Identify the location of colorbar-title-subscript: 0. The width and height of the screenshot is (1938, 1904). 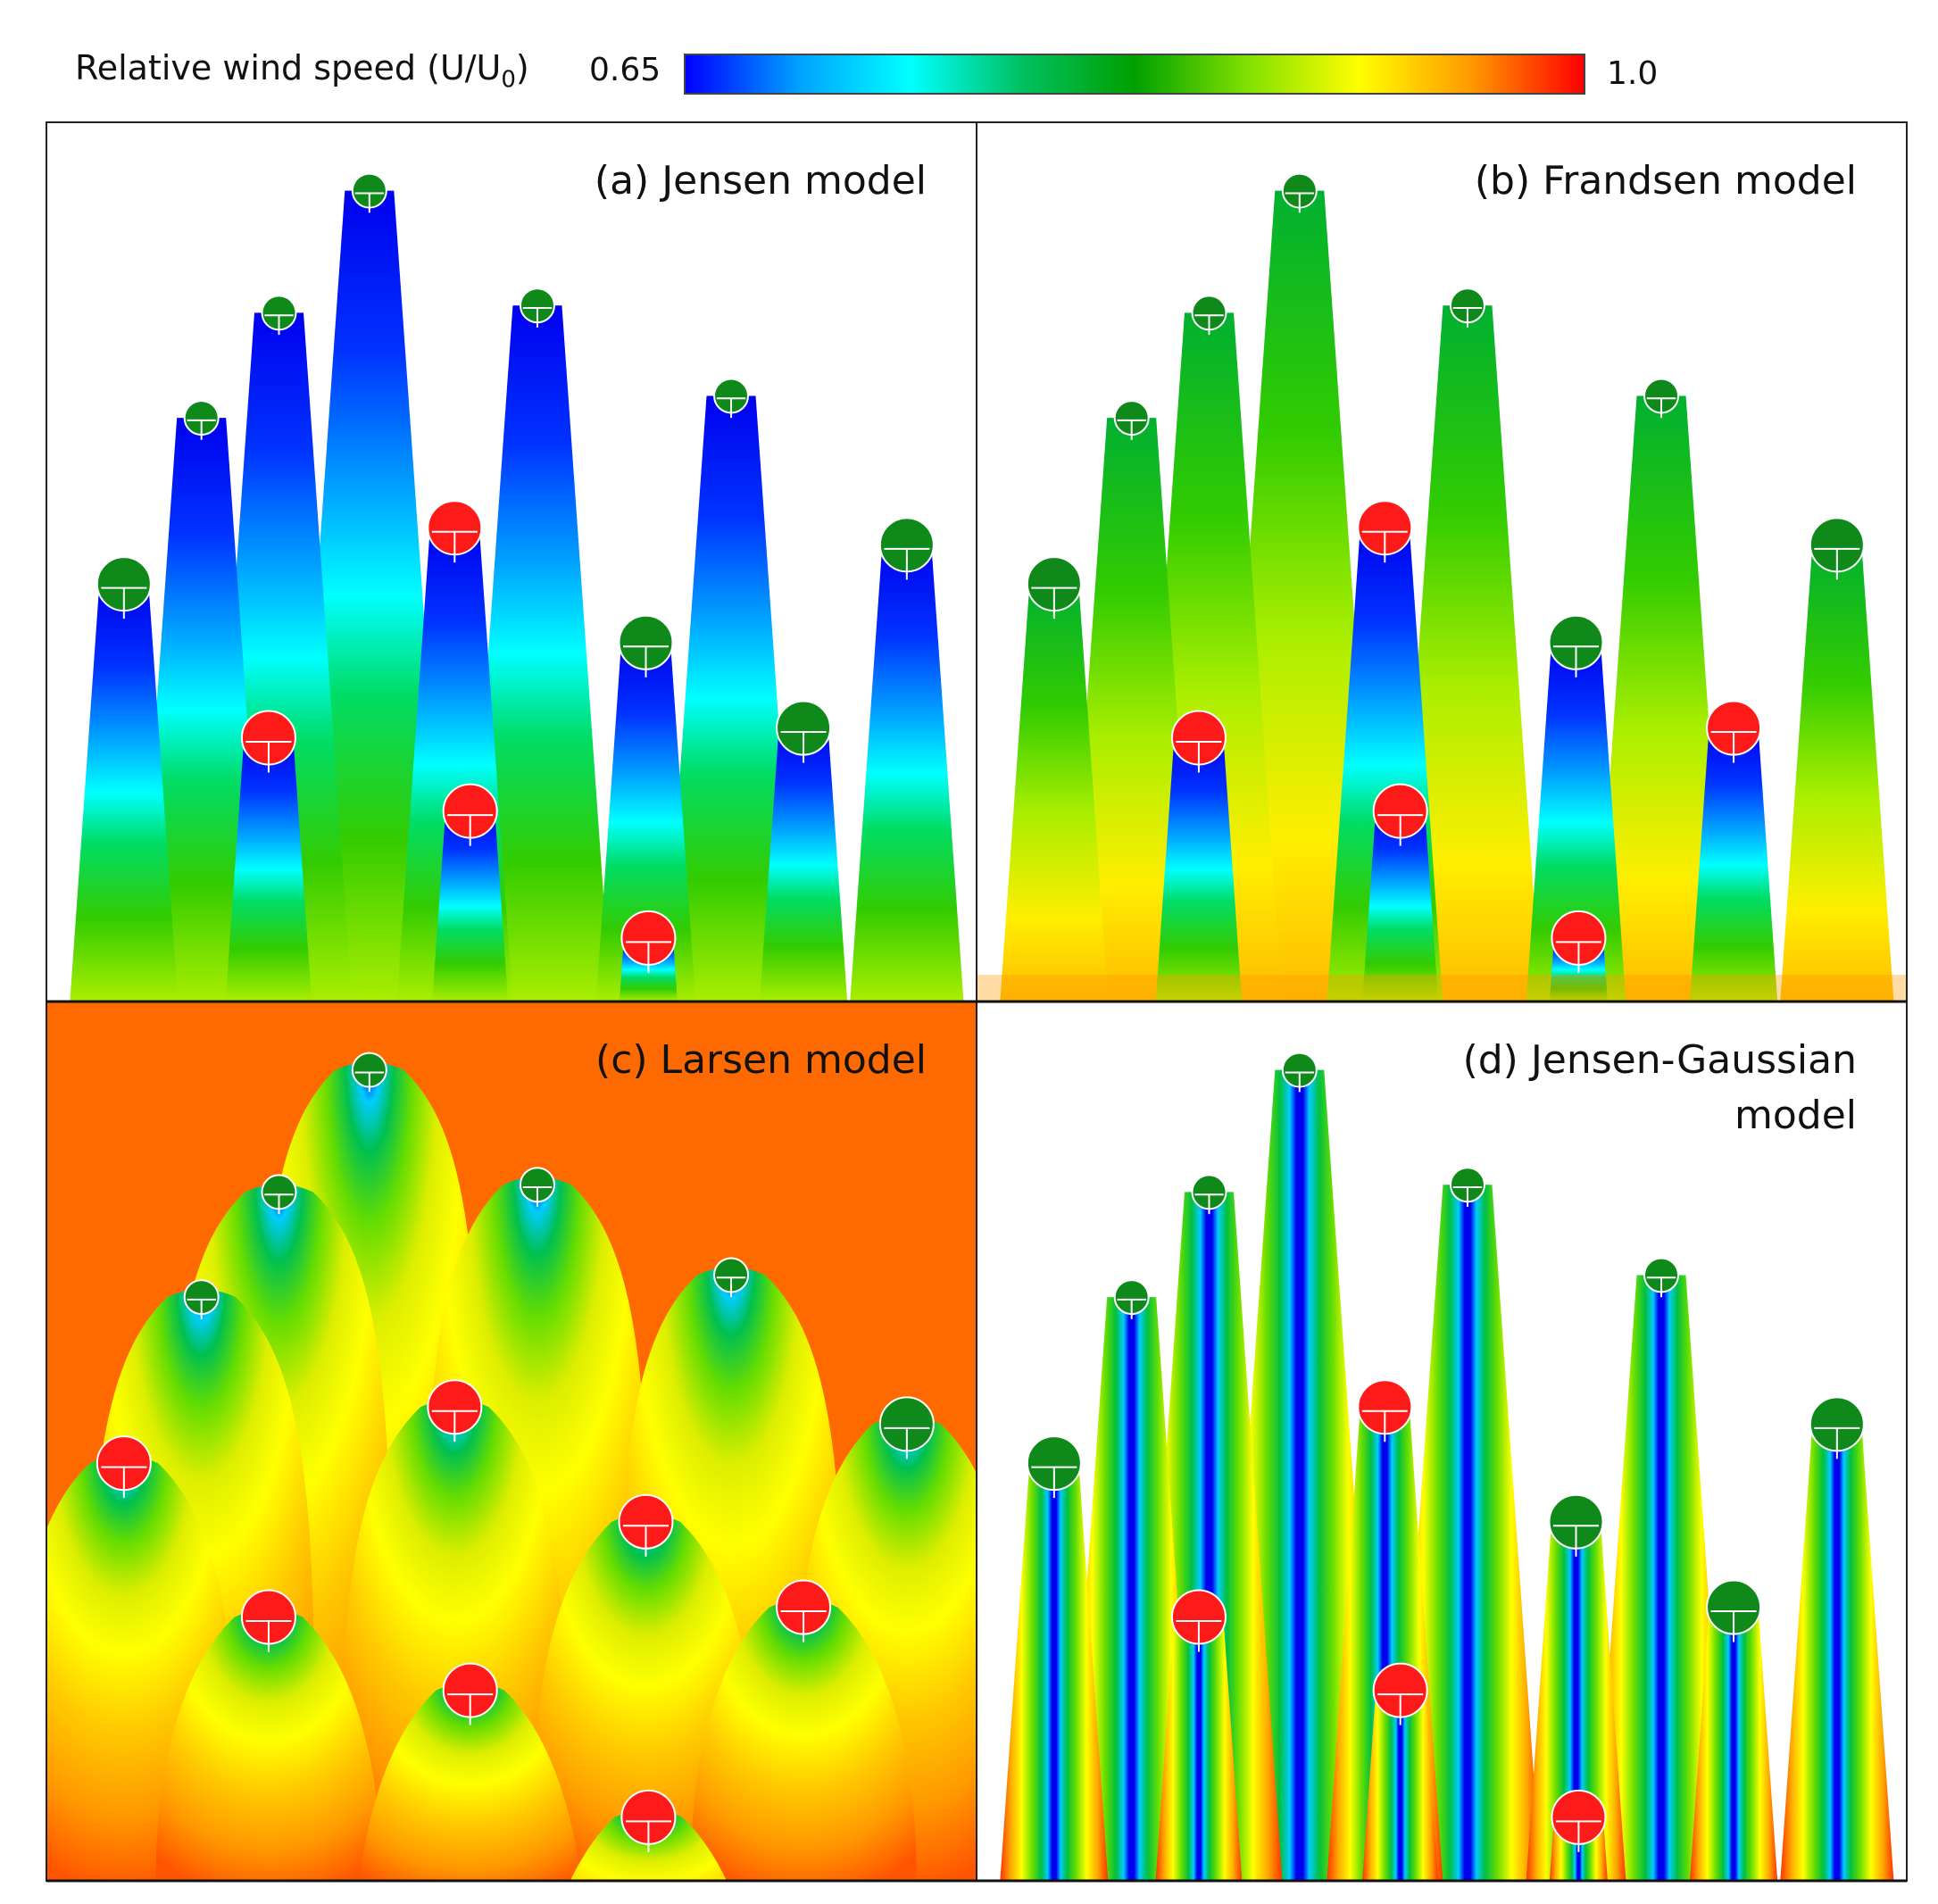
(508, 80).